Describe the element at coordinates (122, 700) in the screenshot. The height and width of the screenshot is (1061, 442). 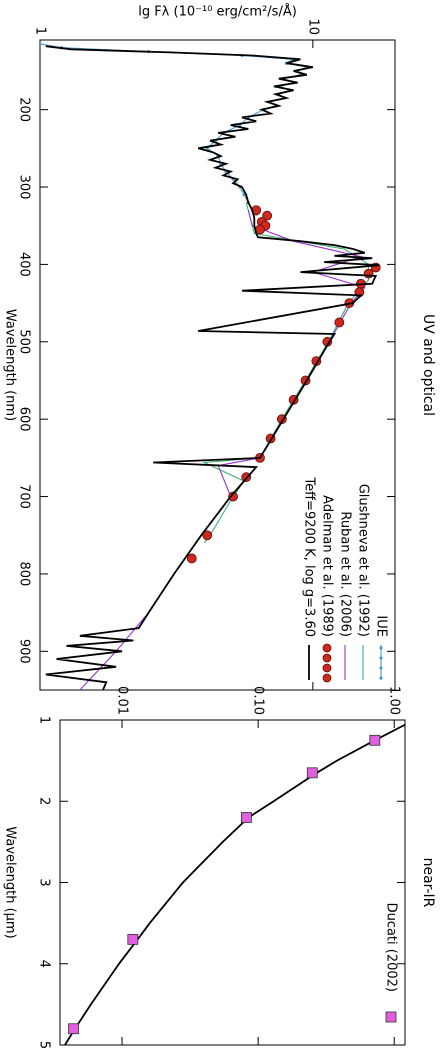
I see `y-tick-label: 0.01` at that location.